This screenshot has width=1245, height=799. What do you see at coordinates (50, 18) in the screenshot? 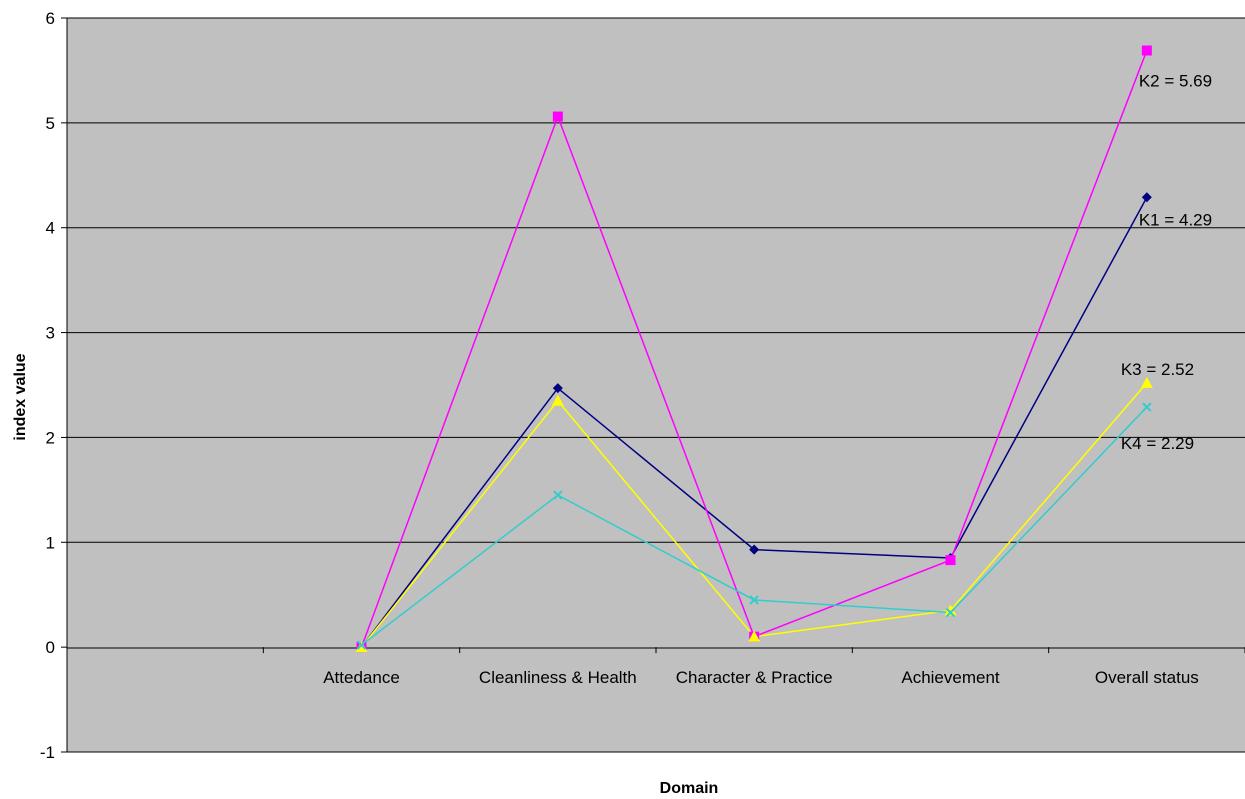
I see `y-tick-label: 6` at bounding box center [50, 18].